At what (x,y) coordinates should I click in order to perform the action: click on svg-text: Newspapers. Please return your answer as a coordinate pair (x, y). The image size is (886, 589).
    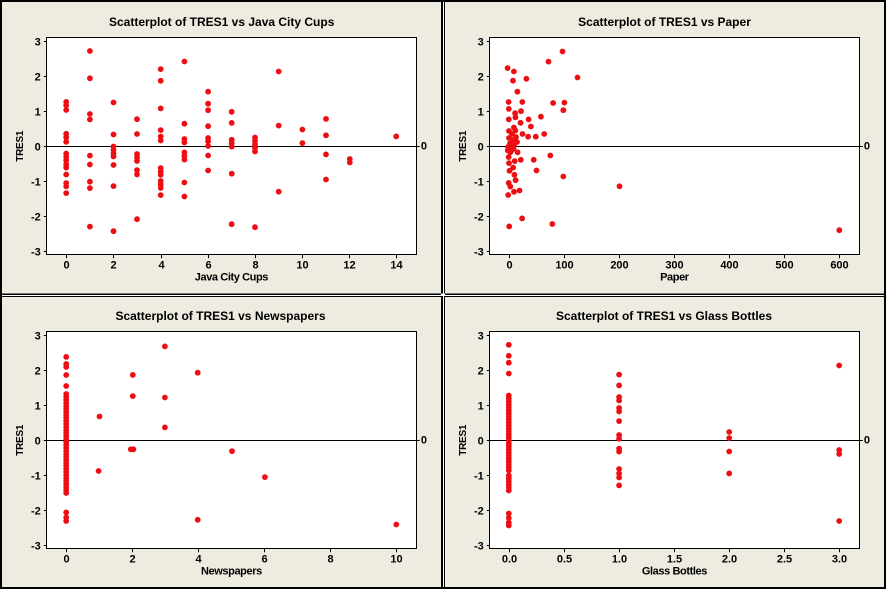
    Looking at the image, I should click on (231, 572).